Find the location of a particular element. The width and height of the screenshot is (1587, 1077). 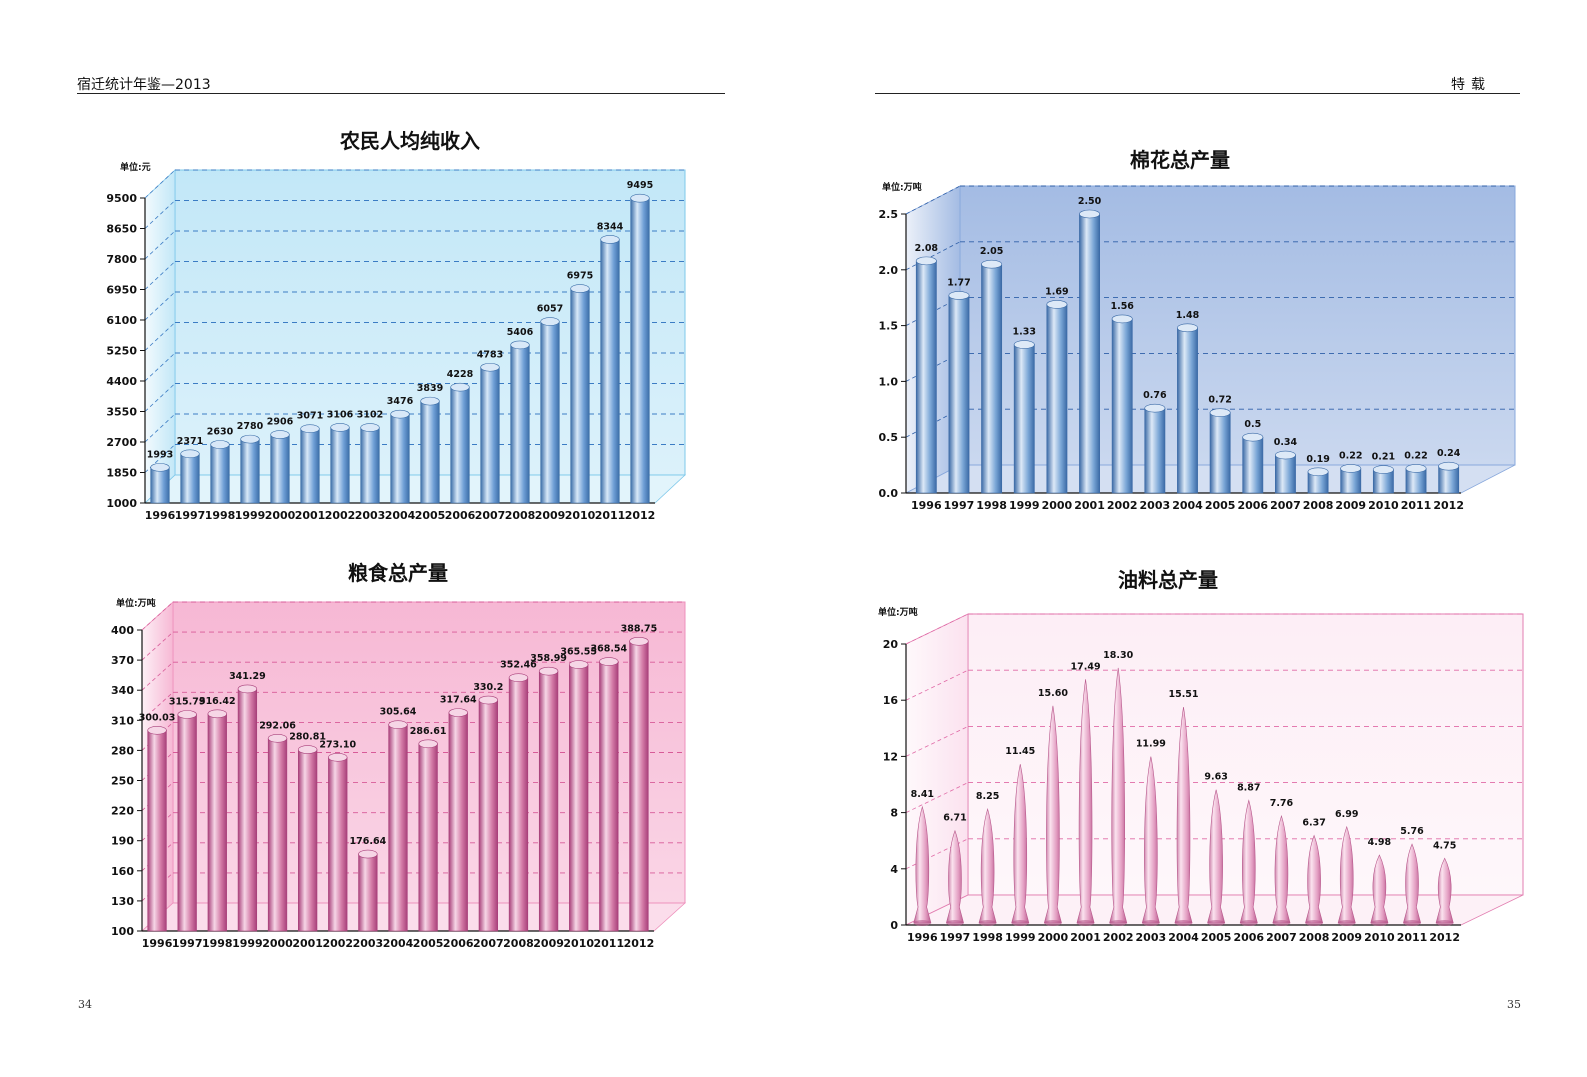

data-label: 388.75 is located at coordinates (639, 628).